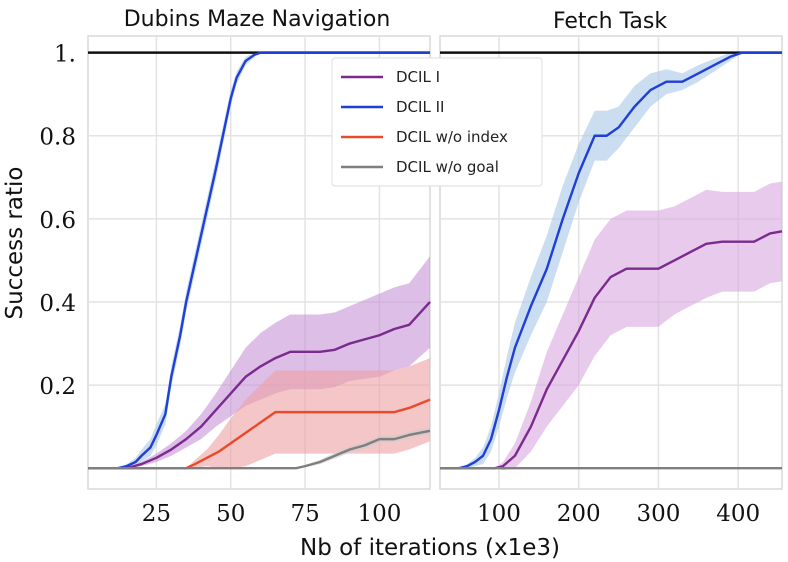 The width and height of the screenshot is (788, 562). I want to click on y-axis: 0.2 0.4 0.6 0.8 1., so click(57, 221).